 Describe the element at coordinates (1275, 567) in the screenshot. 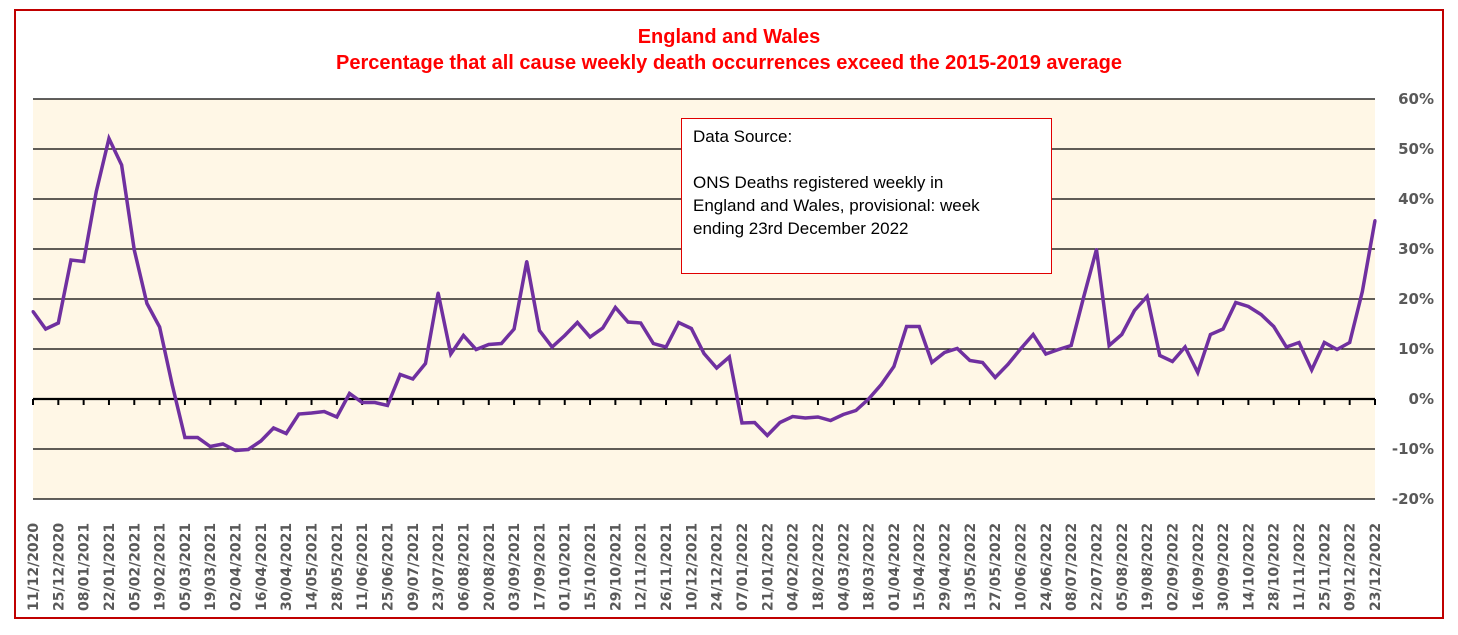

I see `x-tick-label: 28/10/2022` at that location.